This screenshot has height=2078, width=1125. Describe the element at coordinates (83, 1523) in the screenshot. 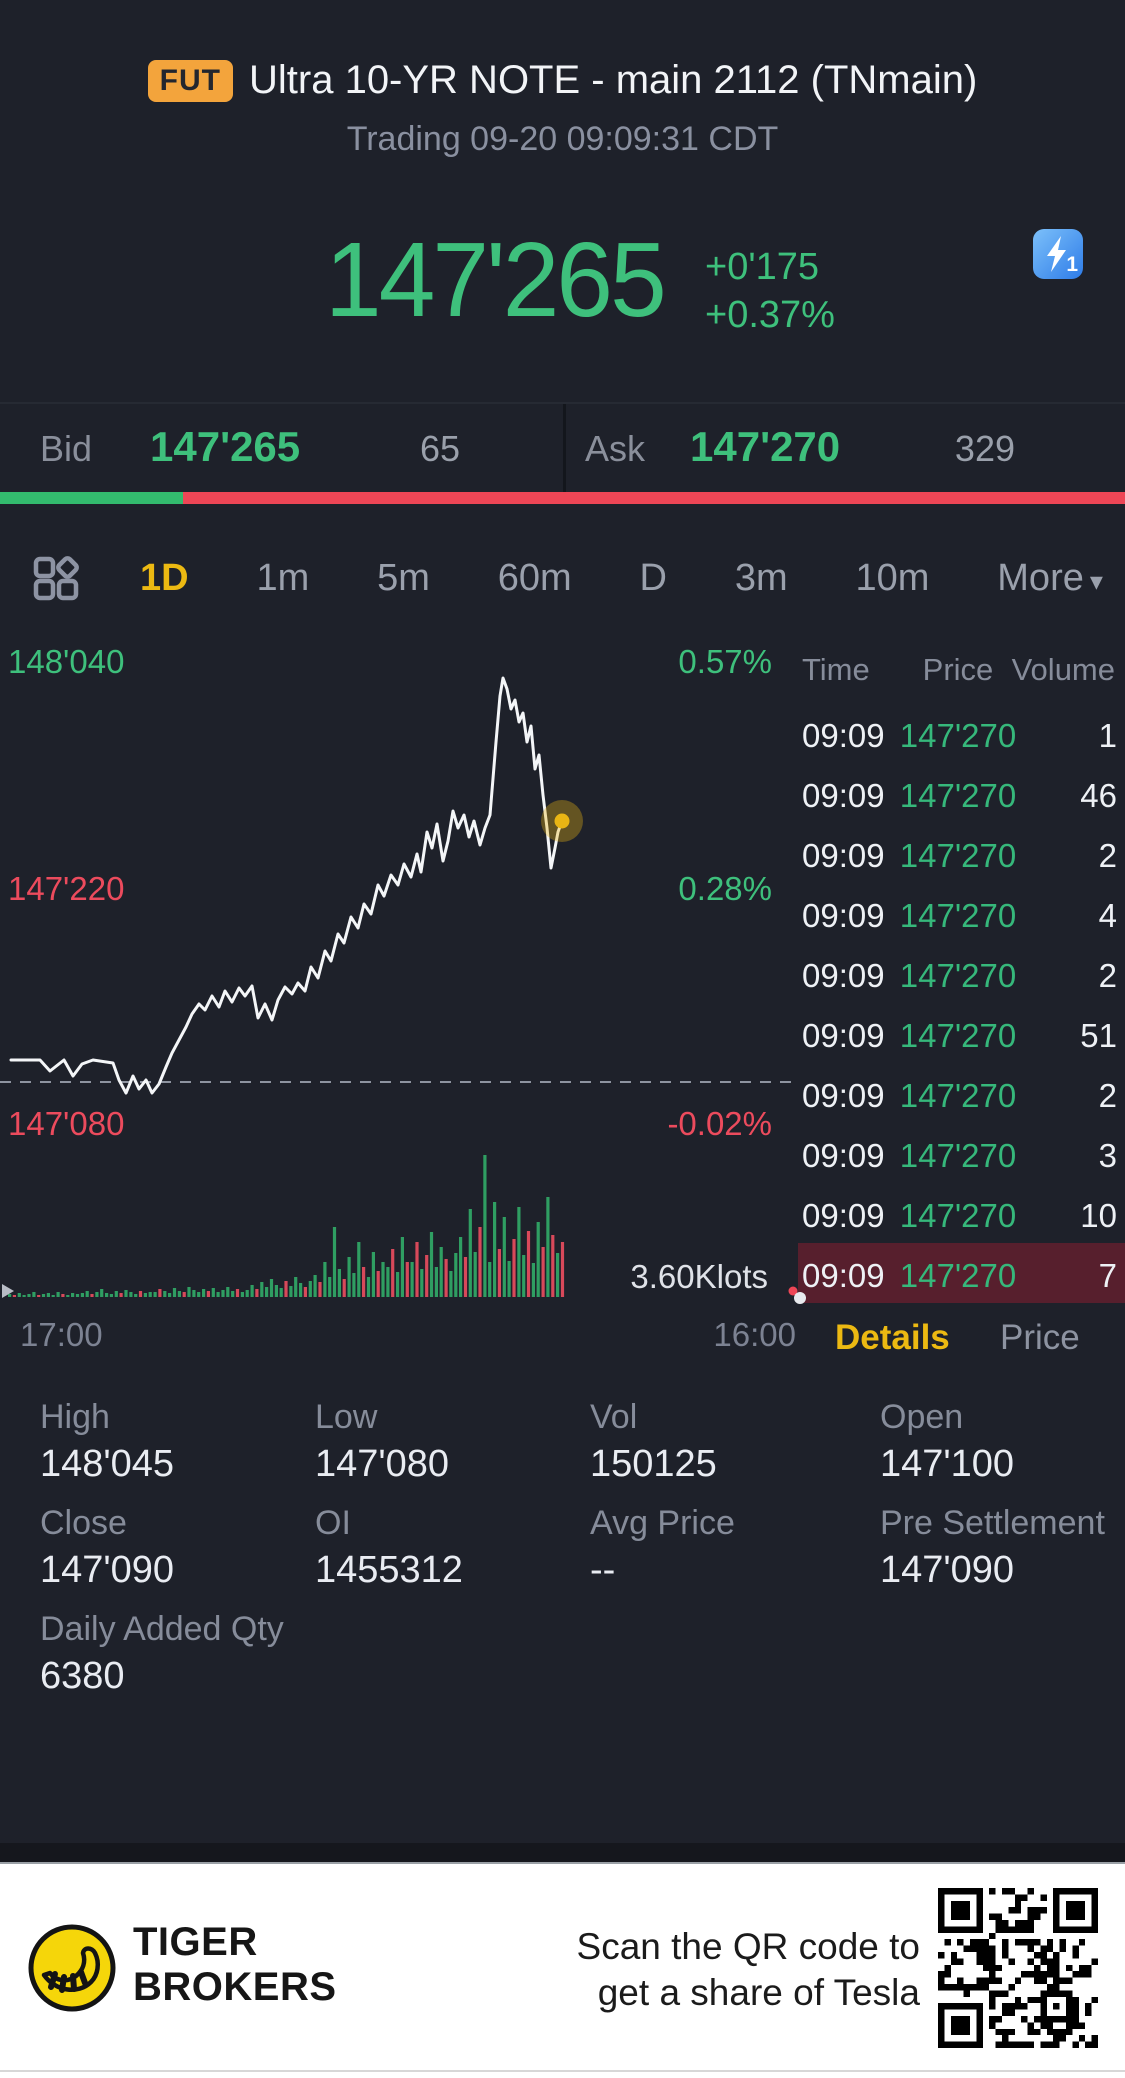

I see `stat-label: Close` at that location.